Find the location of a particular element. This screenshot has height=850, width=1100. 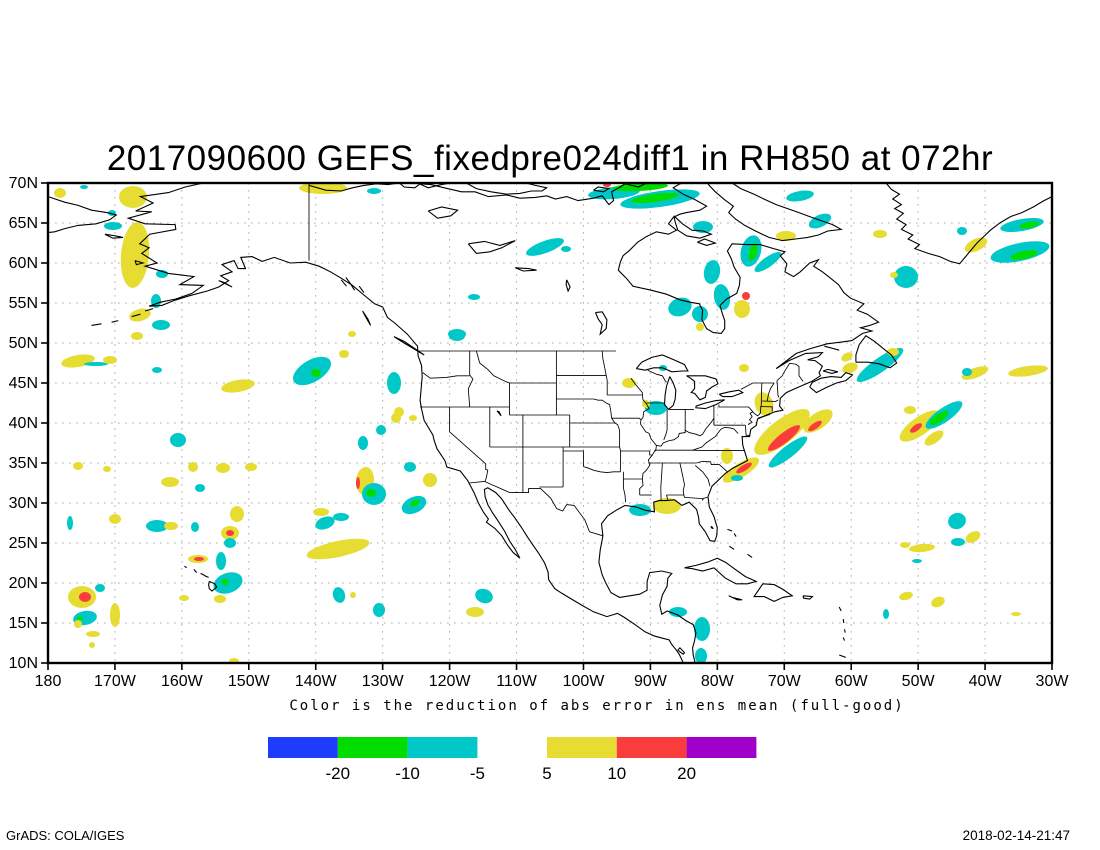

colorbar-tick-label: -20 is located at coordinates (338, 773).